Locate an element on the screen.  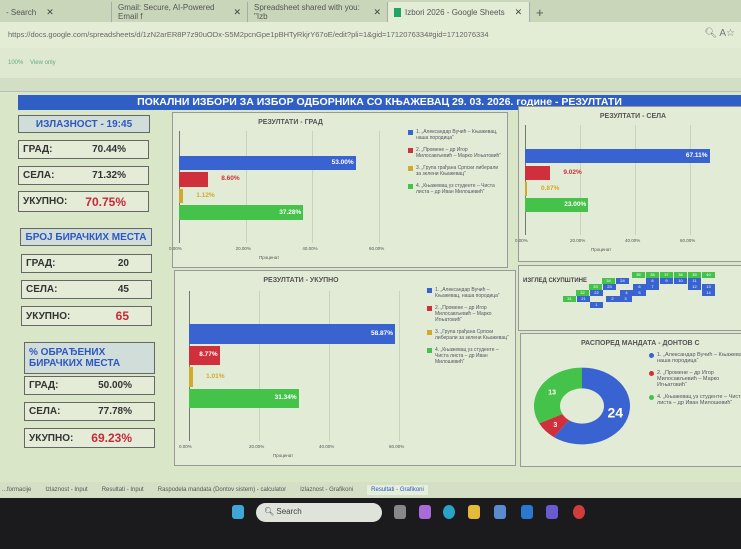
seat-cell: 24 is located at coordinates (622, 281).